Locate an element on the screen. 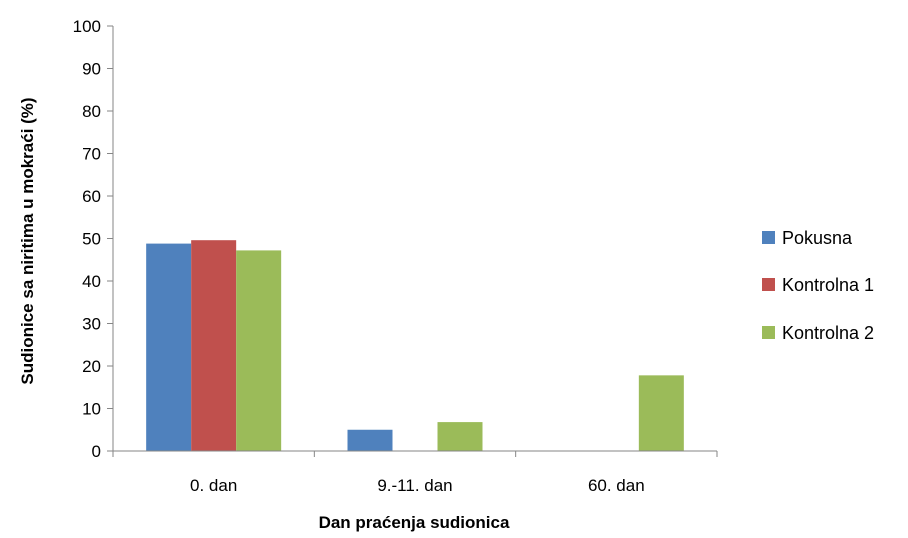  y-tick-label: 100 is located at coordinates (87, 26).